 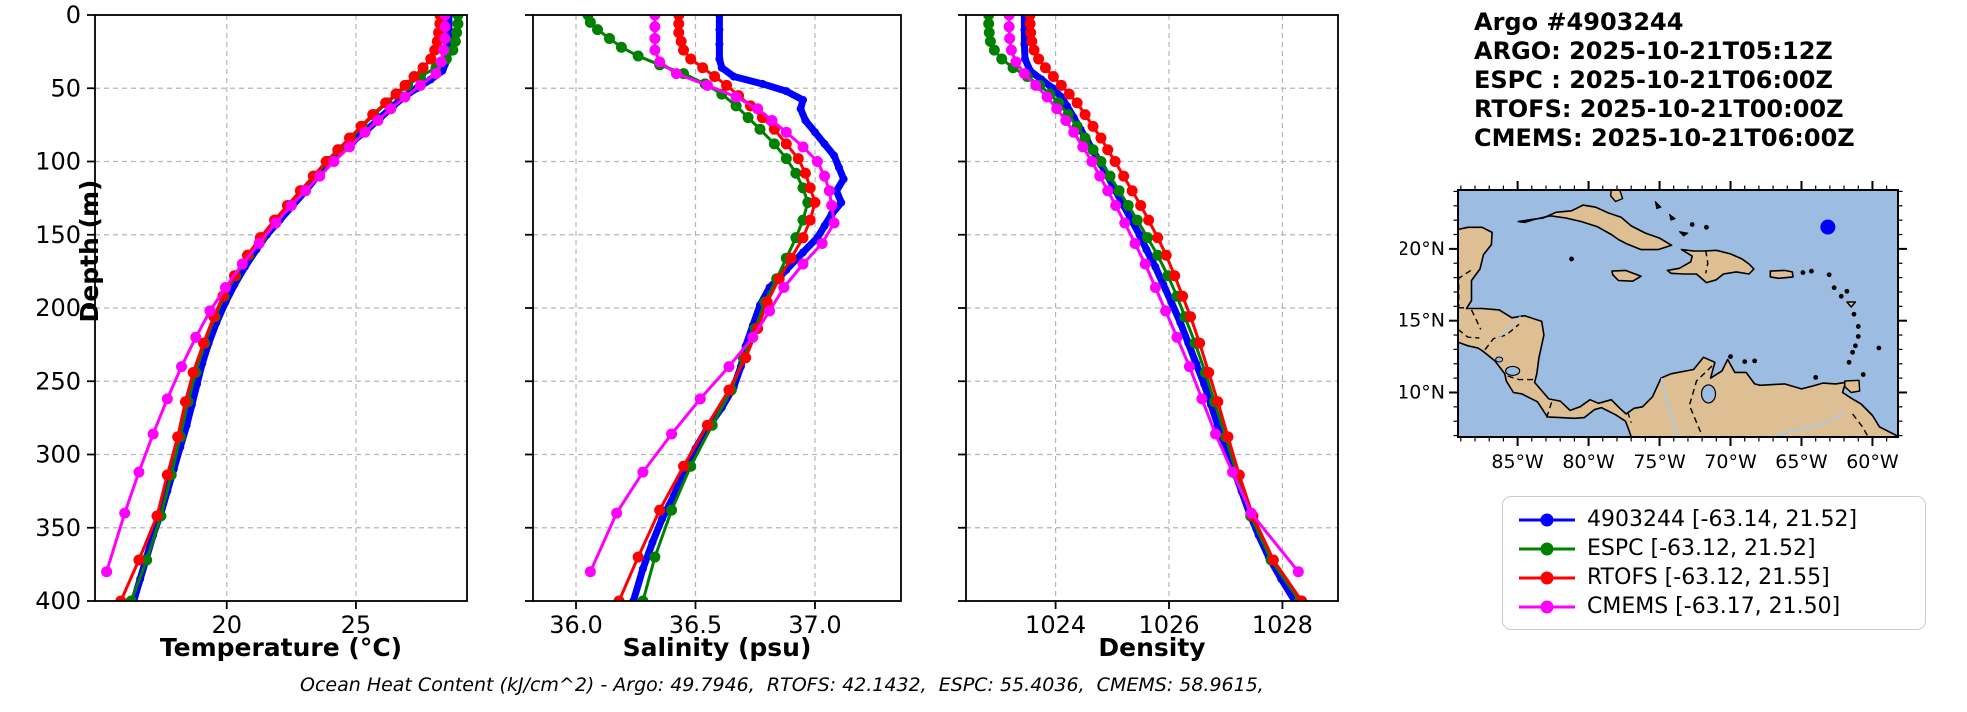 I want to click on map-lon-tick-label: 70°W, so click(x=1730, y=462).